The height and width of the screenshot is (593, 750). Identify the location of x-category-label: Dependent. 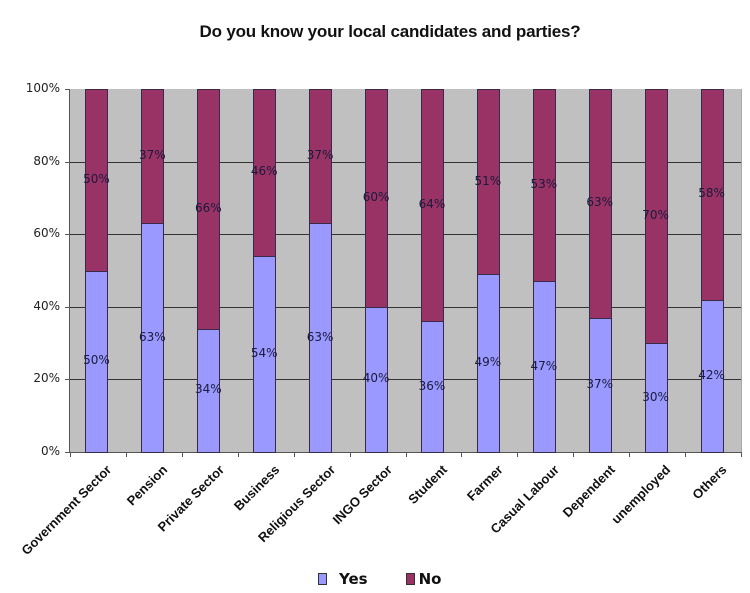
(588, 491).